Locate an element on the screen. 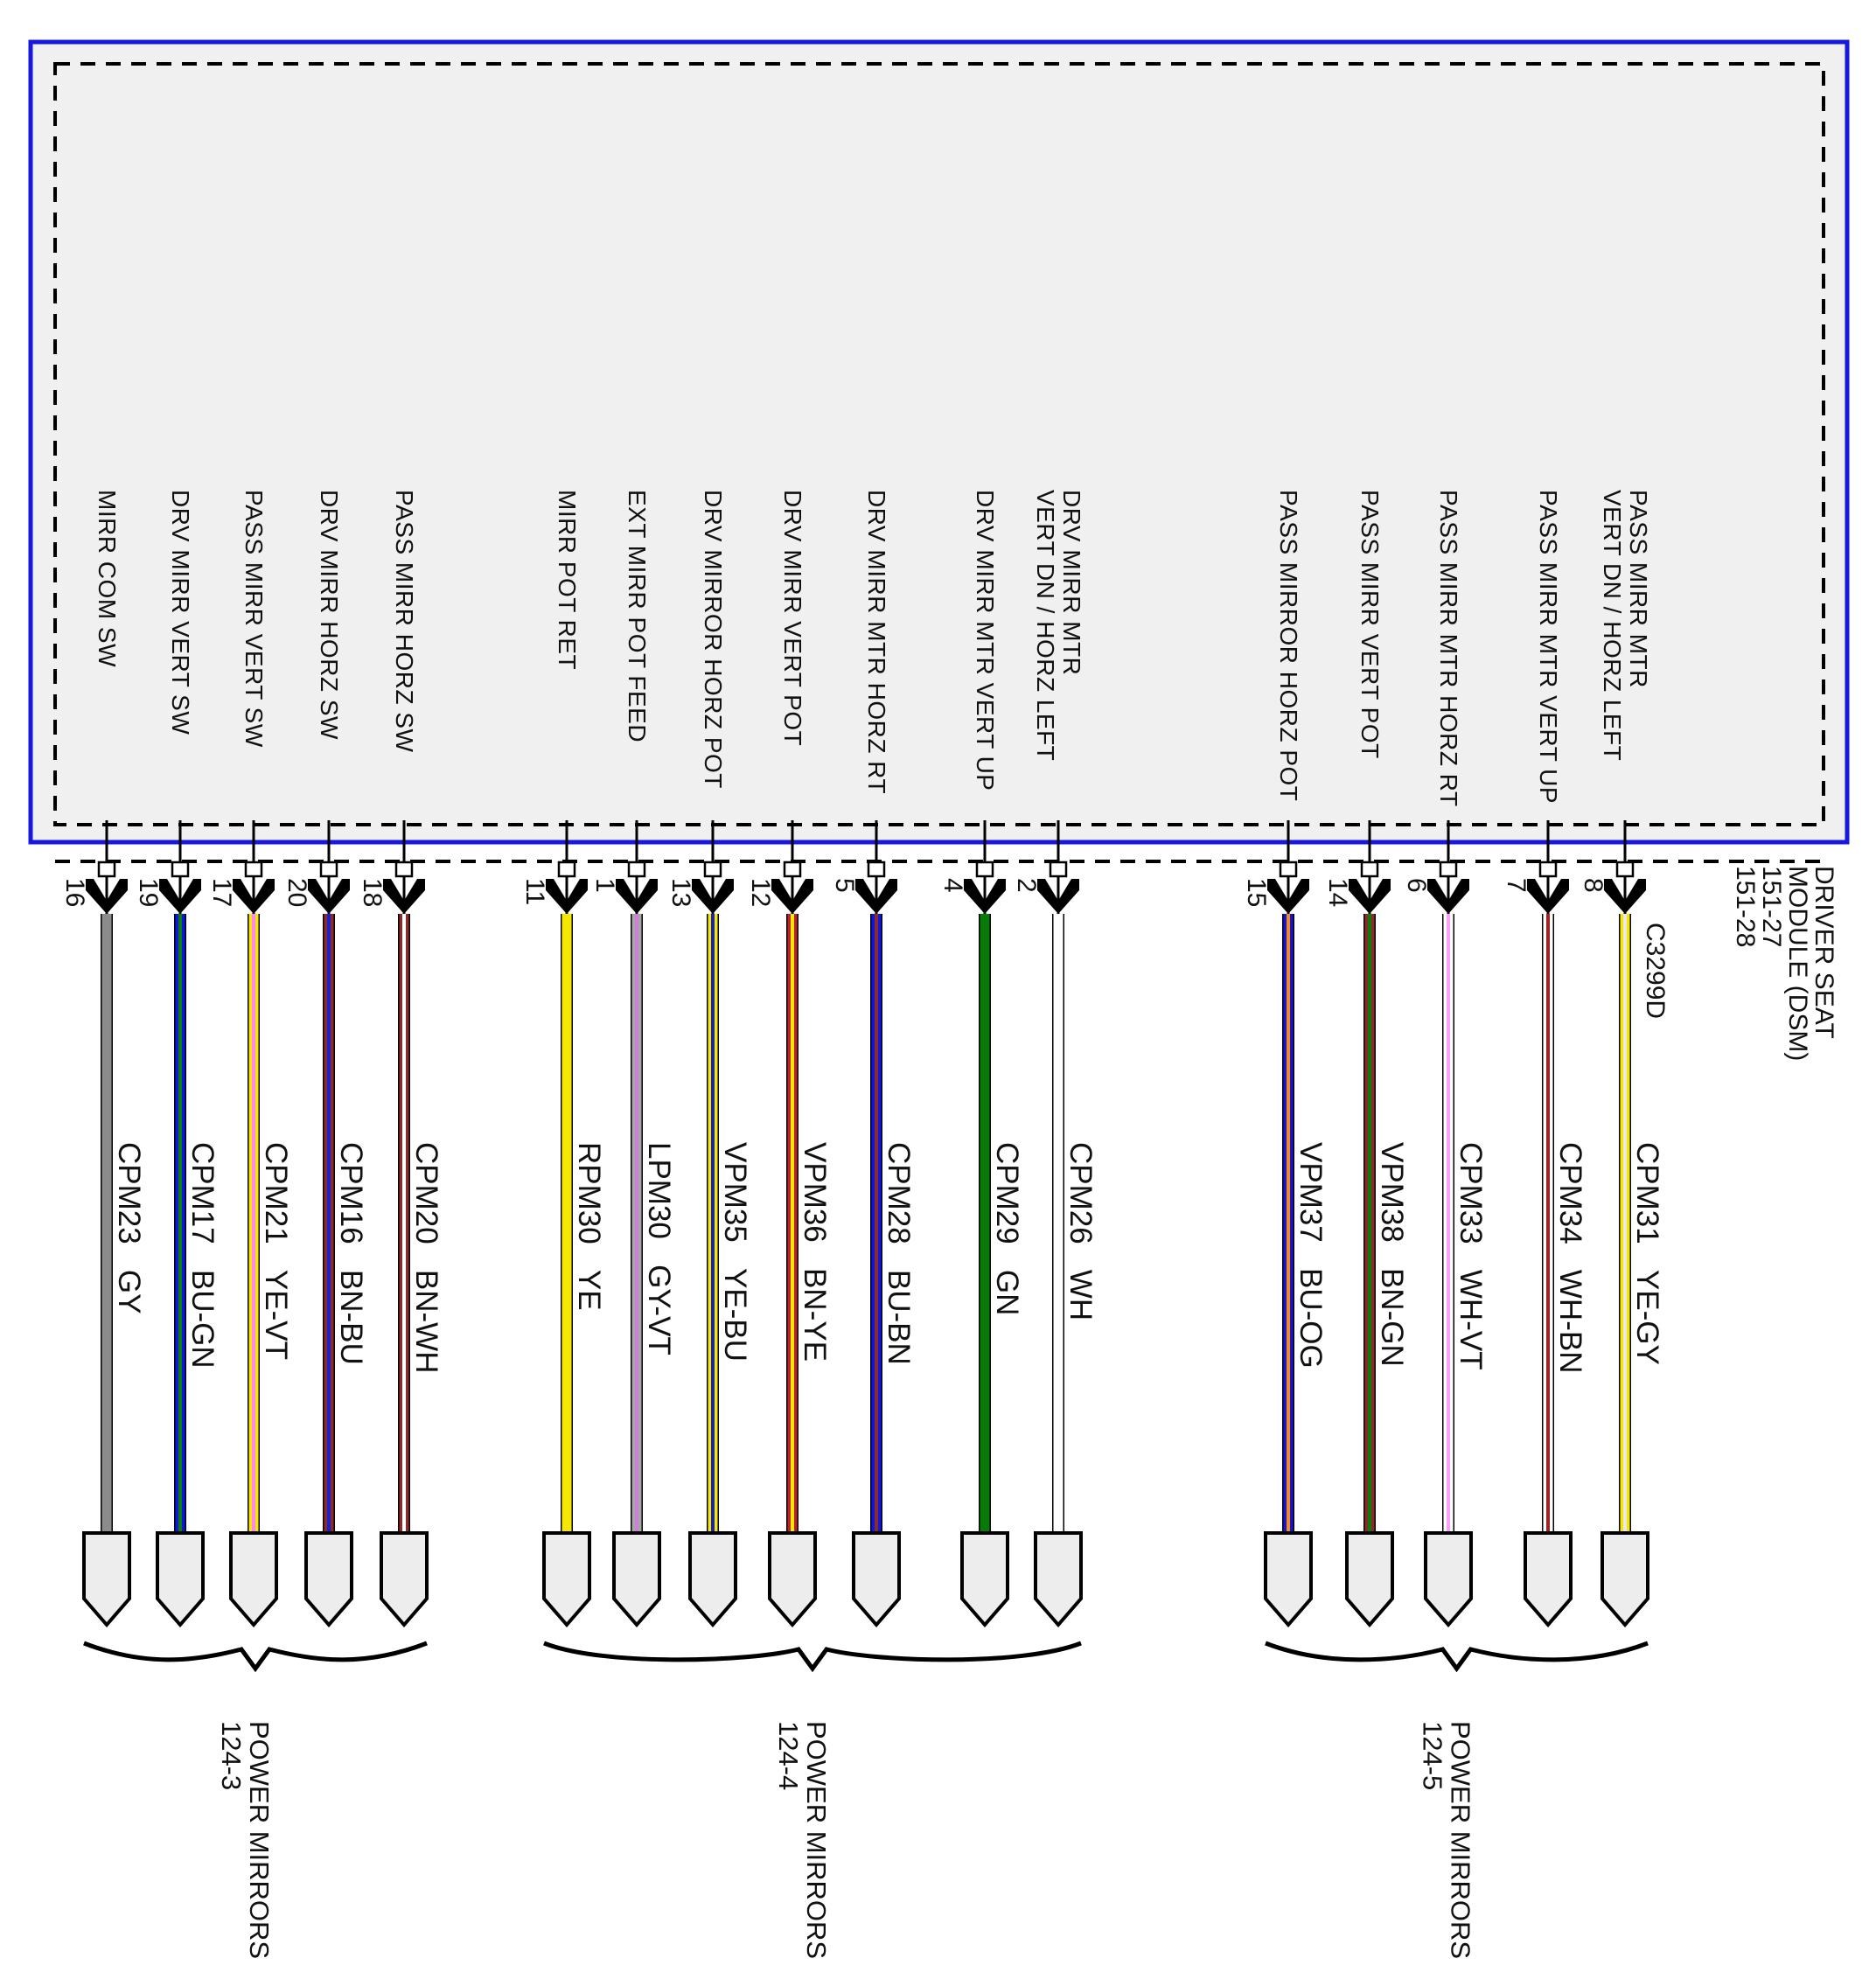  connector-c3299d-label: C3299D is located at coordinates (1655, 972).